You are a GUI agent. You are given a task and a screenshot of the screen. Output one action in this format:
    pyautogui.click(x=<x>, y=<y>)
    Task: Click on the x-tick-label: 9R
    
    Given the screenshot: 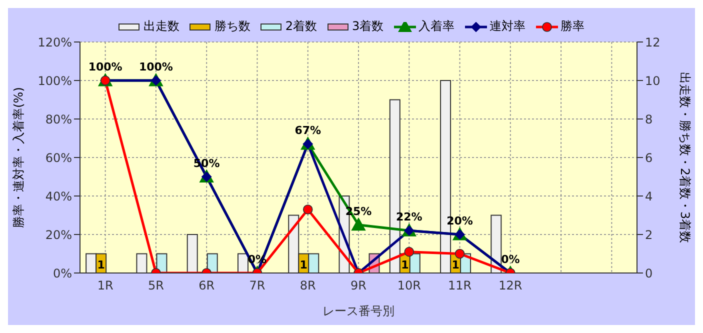 What is the action you would take?
    pyautogui.click(x=358, y=285)
    